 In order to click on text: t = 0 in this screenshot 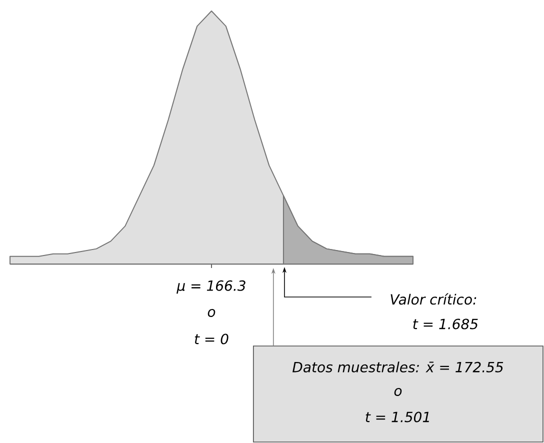, I will do `click(211, 339)`.